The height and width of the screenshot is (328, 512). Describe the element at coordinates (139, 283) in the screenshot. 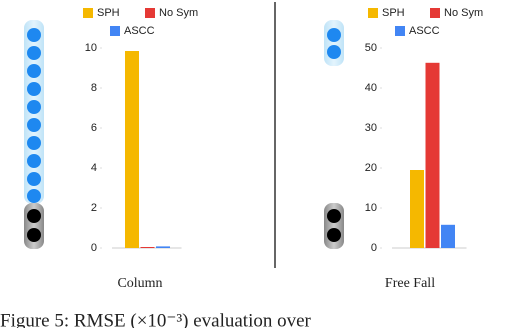

I see `x-axis-label: Column` at that location.